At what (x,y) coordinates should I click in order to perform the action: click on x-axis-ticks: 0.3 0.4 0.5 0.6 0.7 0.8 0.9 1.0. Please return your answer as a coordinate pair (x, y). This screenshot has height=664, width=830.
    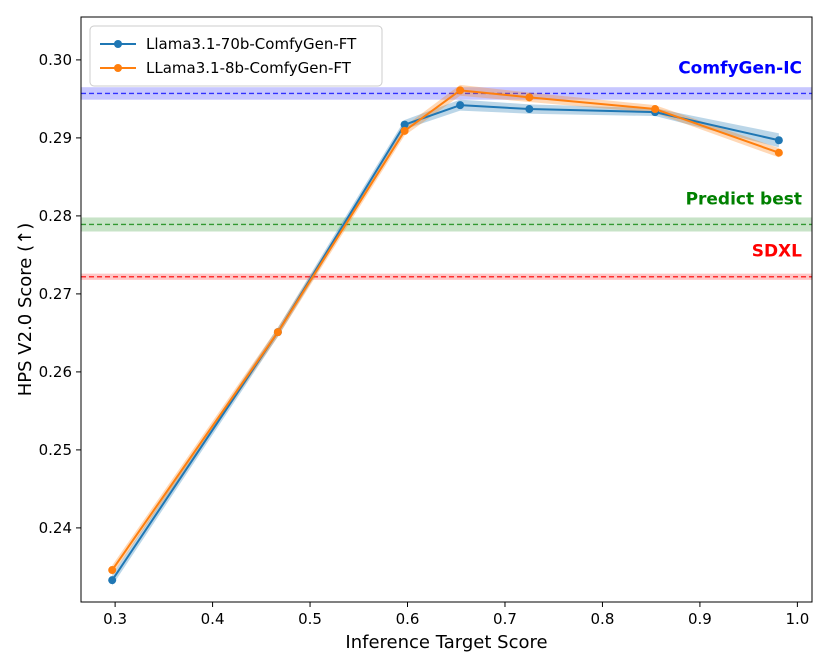
    Looking at the image, I should click on (456, 615).